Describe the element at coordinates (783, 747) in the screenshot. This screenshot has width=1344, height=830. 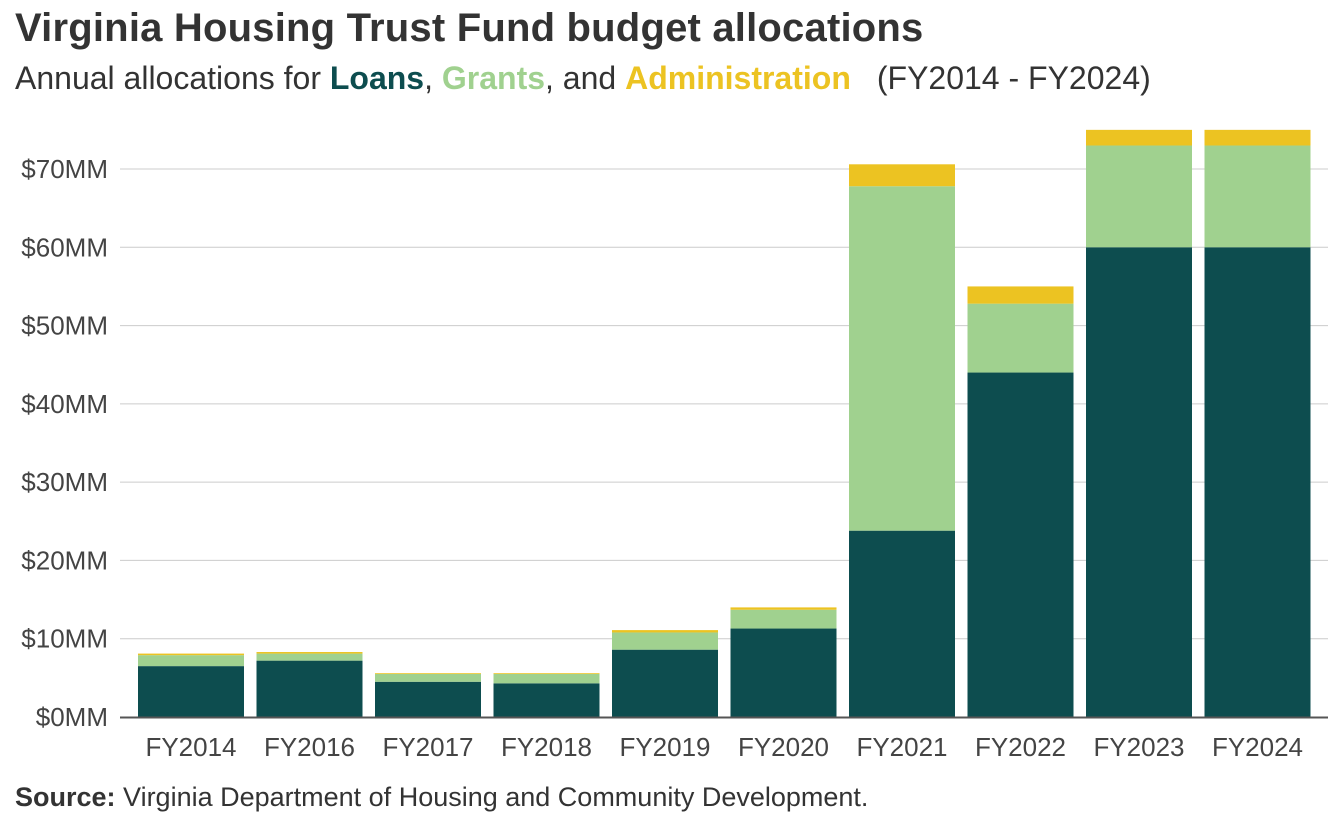
I see `x-tick-label: FY2020` at that location.